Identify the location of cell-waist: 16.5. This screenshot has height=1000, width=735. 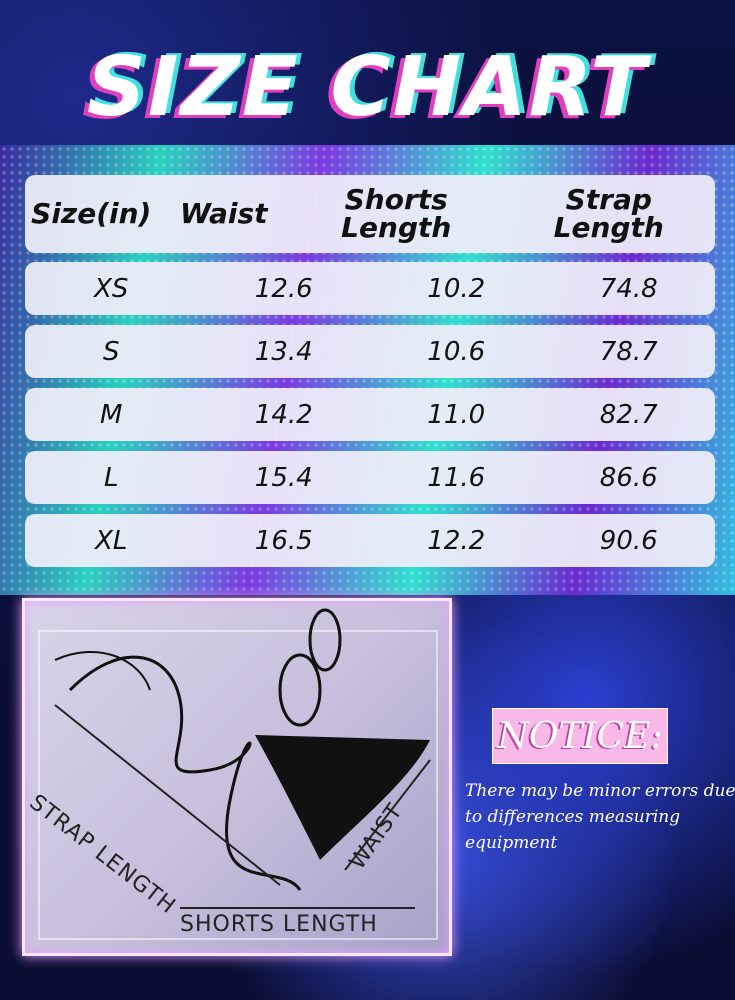
(283, 540).